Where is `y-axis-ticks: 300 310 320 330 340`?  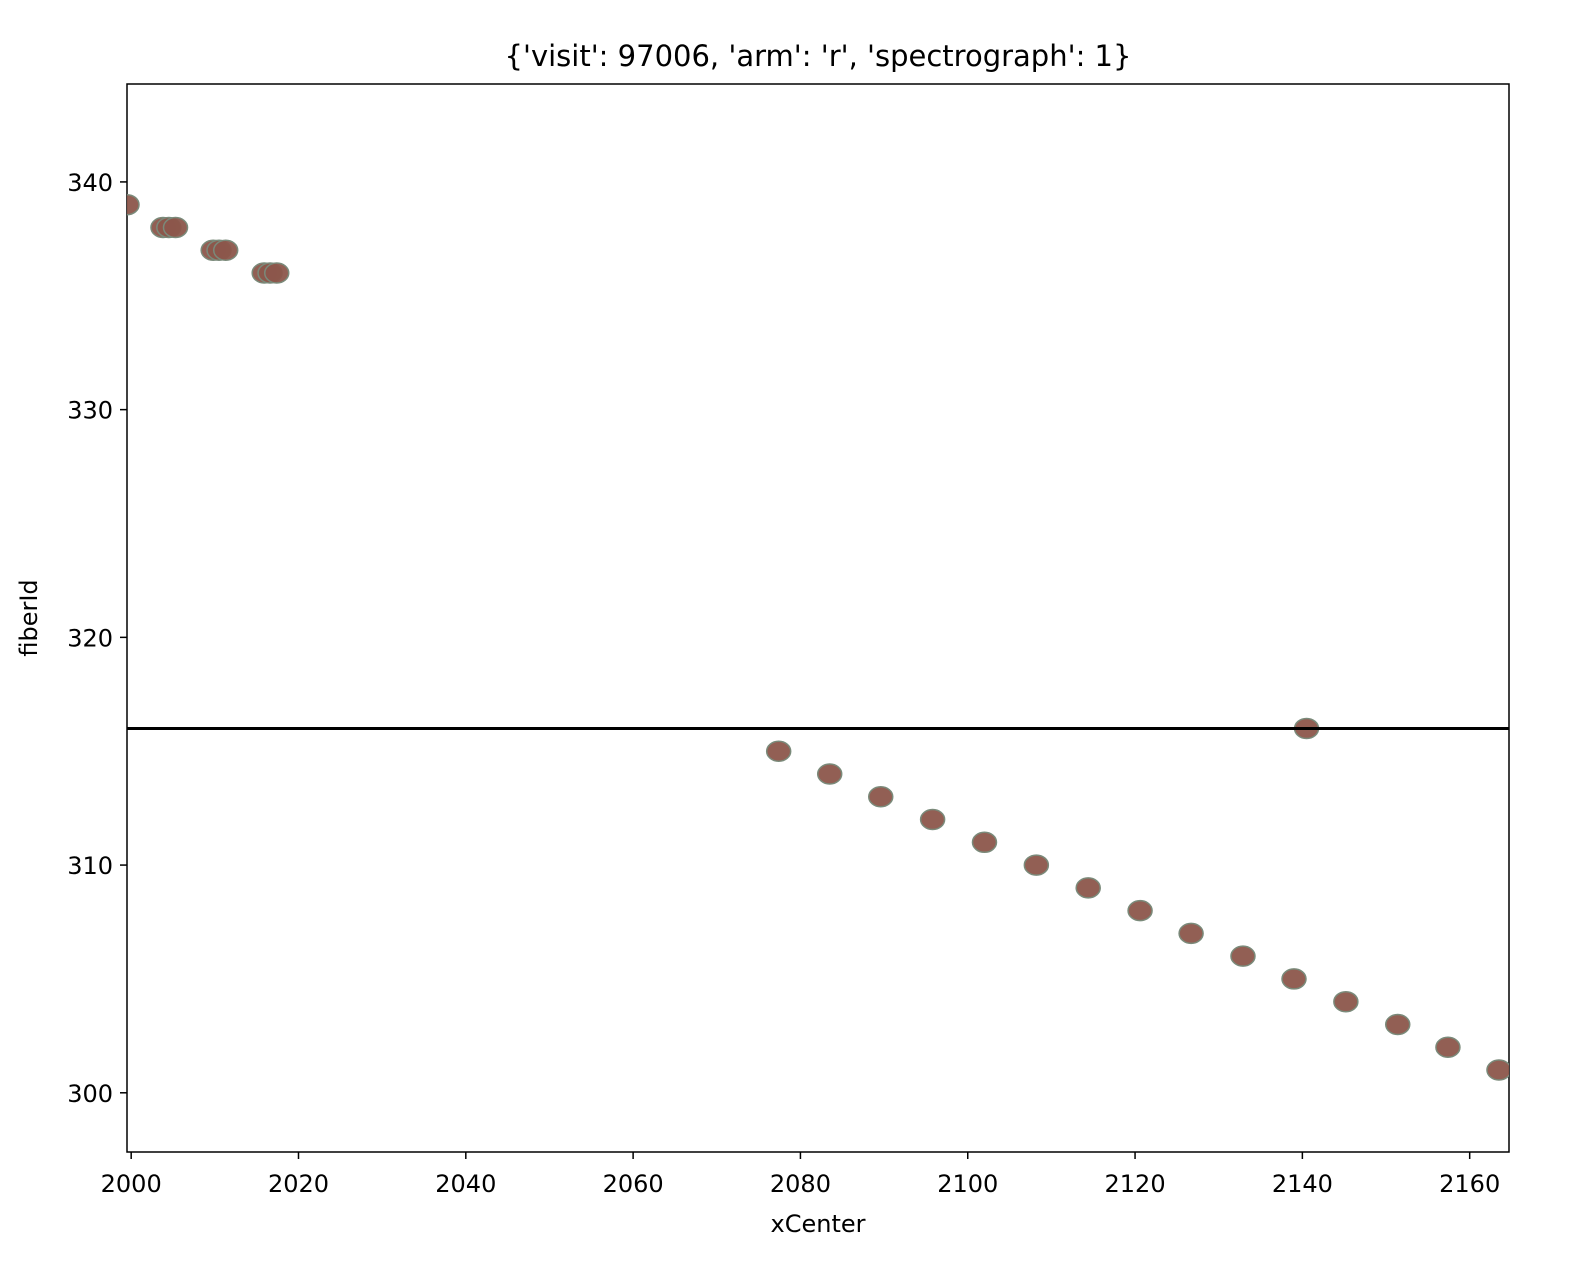
y-axis-ticks: 300 310 320 330 340 is located at coordinates (97, 638).